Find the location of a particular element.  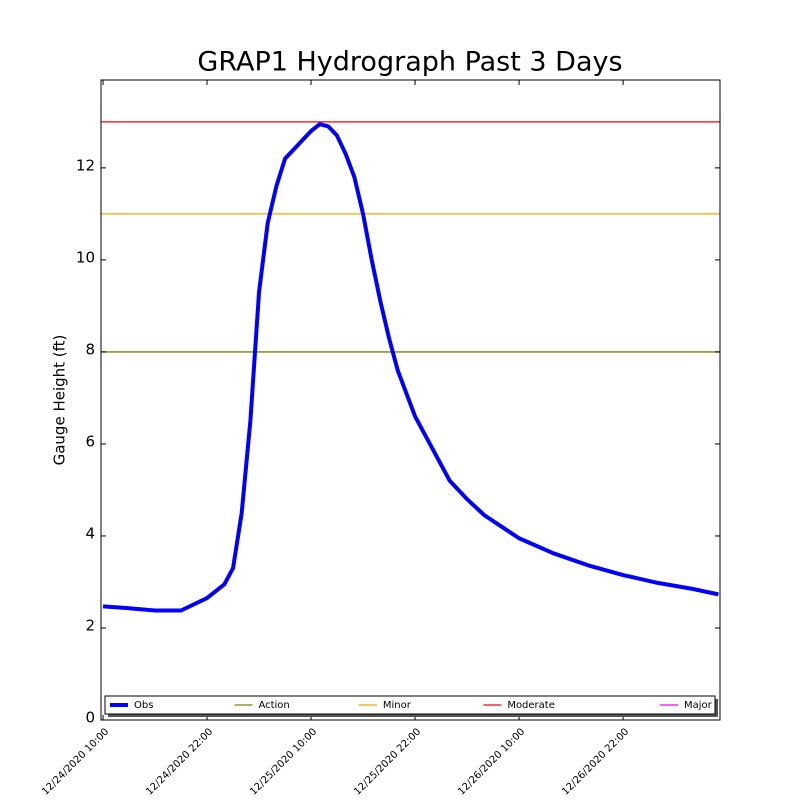

y-tick-label: 6 is located at coordinates (90, 441).